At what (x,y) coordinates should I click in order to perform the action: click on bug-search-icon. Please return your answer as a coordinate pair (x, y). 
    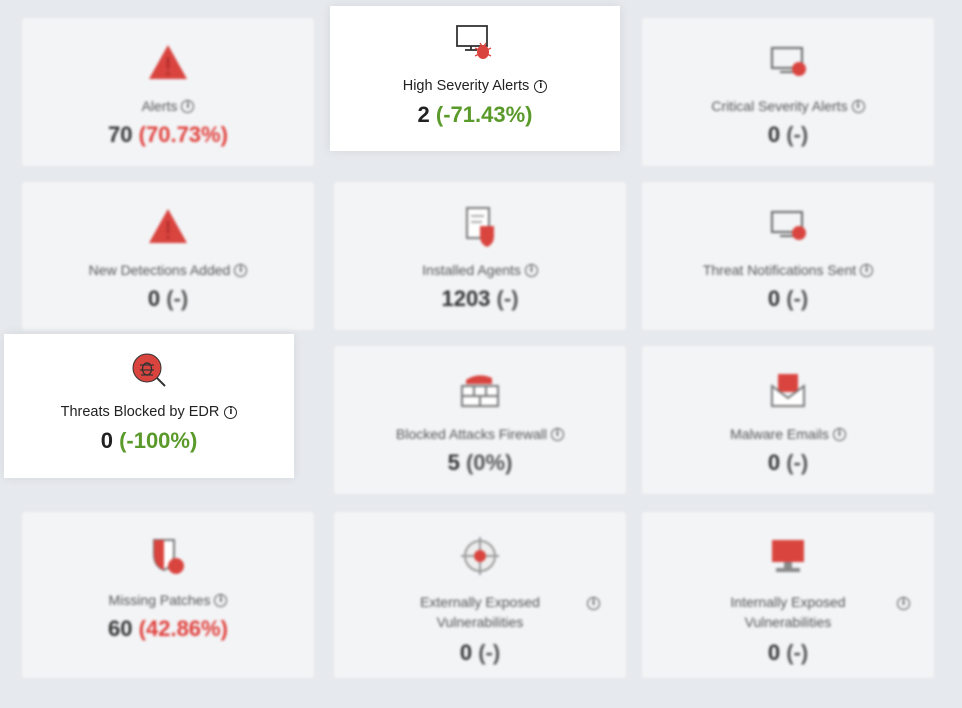
    Looking at the image, I should click on (149, 370).